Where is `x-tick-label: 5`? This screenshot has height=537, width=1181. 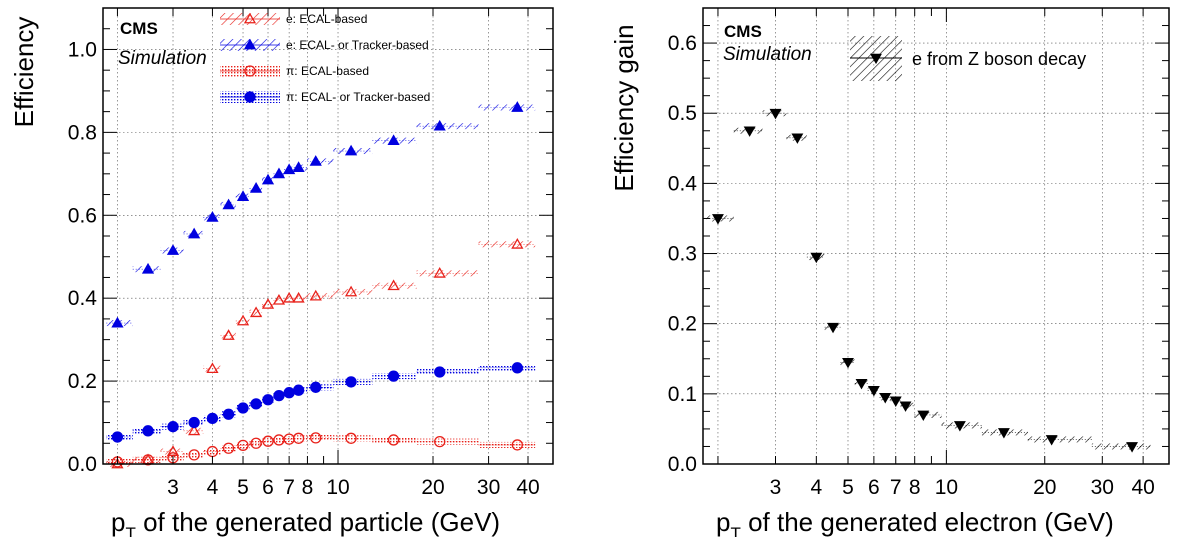
x-tick-label: 5 is located at coordinates (243, 487).